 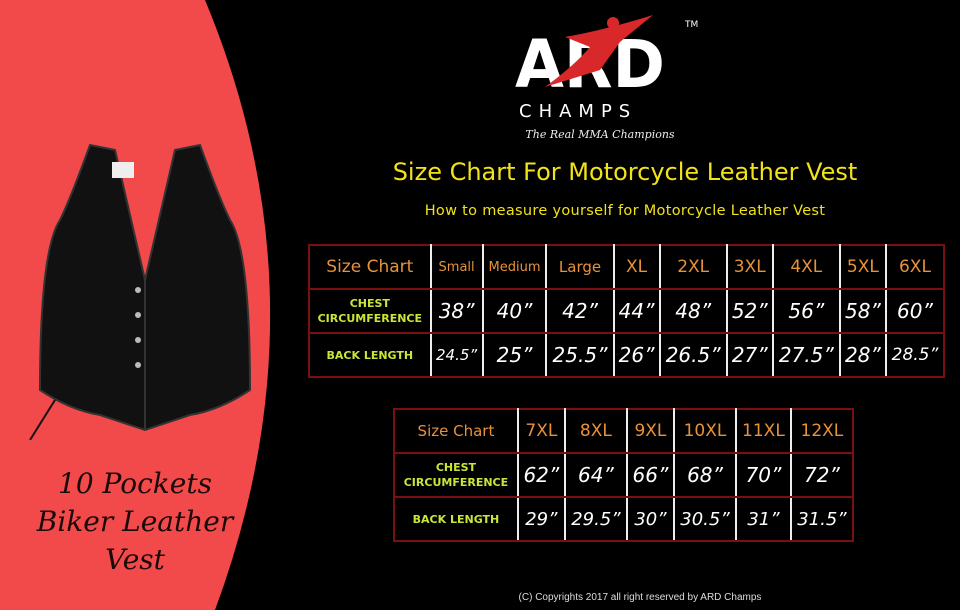 I want to click on value-cell: 42”, so click(x=580, y=311).